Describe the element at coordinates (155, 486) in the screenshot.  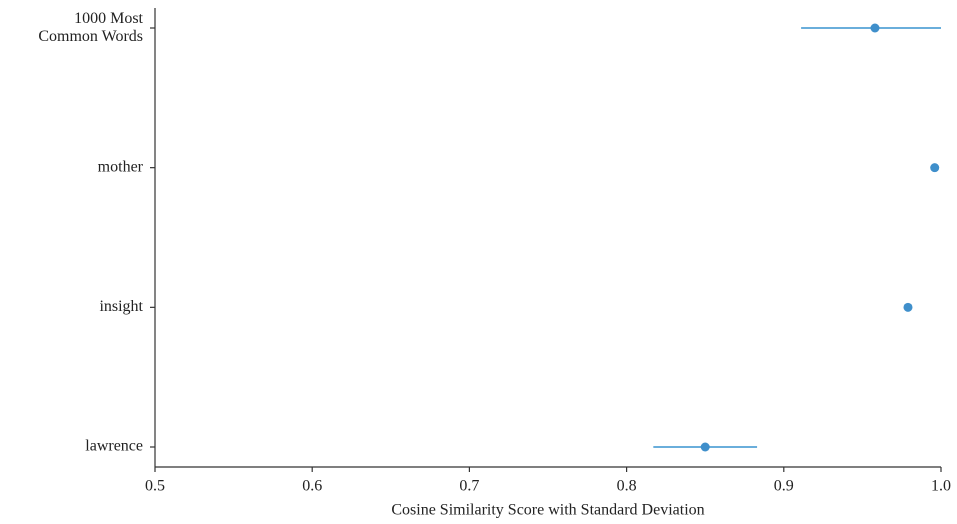
I see `x-tick-label: 0.5` at that location.